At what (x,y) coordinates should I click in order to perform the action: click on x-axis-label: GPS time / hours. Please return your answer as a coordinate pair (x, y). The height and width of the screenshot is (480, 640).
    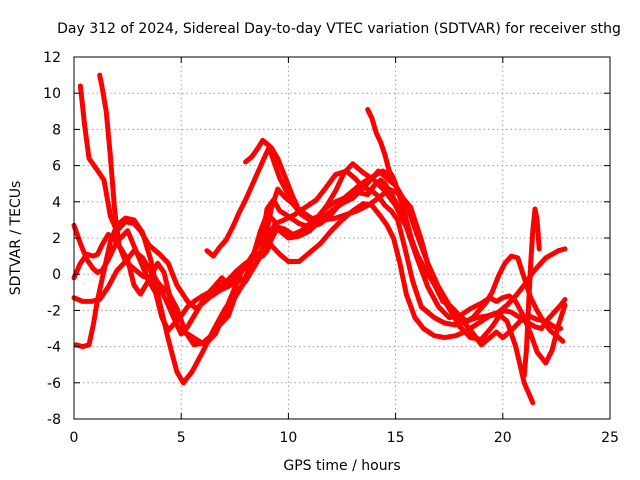
    Looking at the image, I should click on (341, 466).